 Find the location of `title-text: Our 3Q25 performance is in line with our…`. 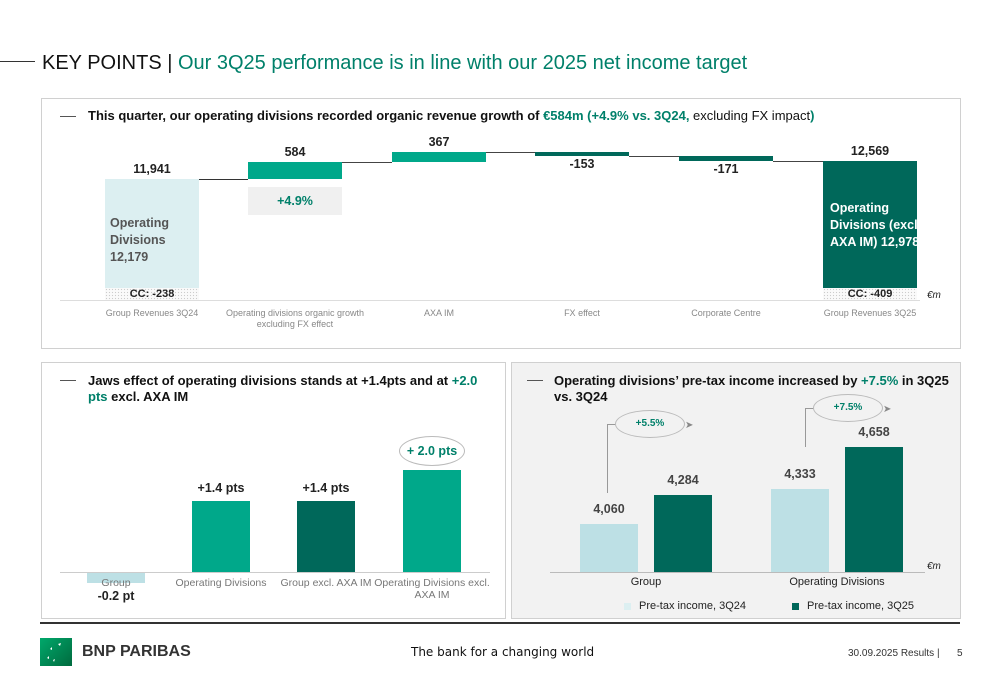

title-text: Our 3Q25 performance is in line with our… is located at coordinates (462, 63).